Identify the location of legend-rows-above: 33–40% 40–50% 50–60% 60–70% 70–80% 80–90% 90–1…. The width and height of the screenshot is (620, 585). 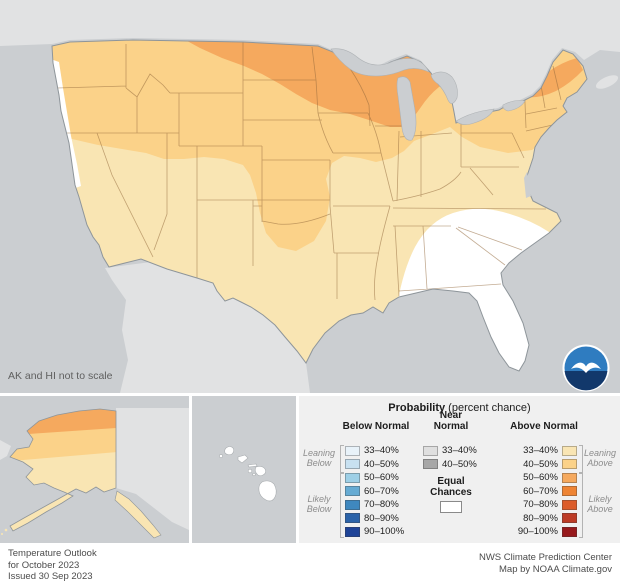
(544, 491).